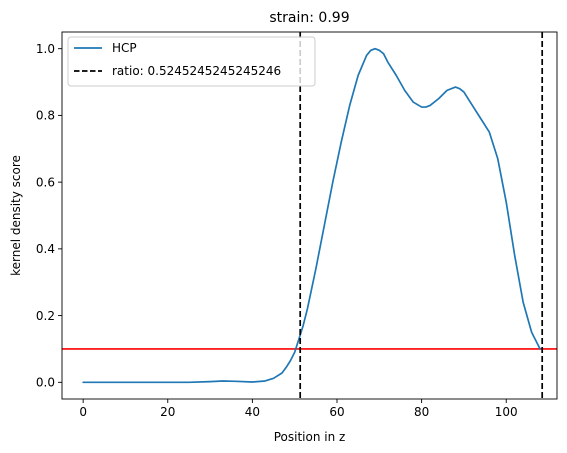 The image size is (567, 453). What do you see at coordinates (309, 18) in the screenshot?
I see `chart-title: strain: 0.99` at bounding box center [309, 18].